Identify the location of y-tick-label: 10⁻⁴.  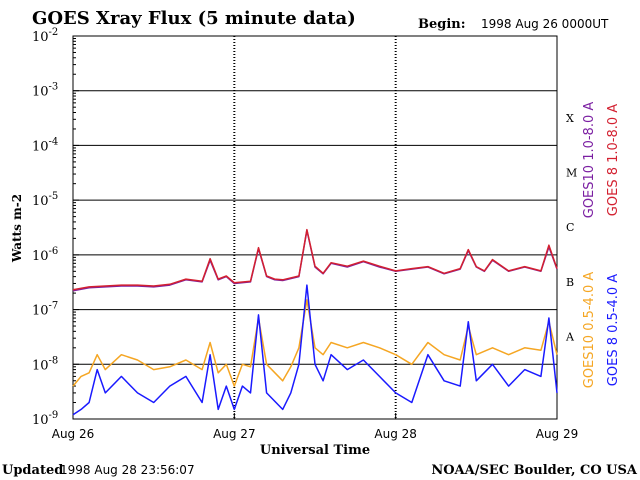
(45, 145).